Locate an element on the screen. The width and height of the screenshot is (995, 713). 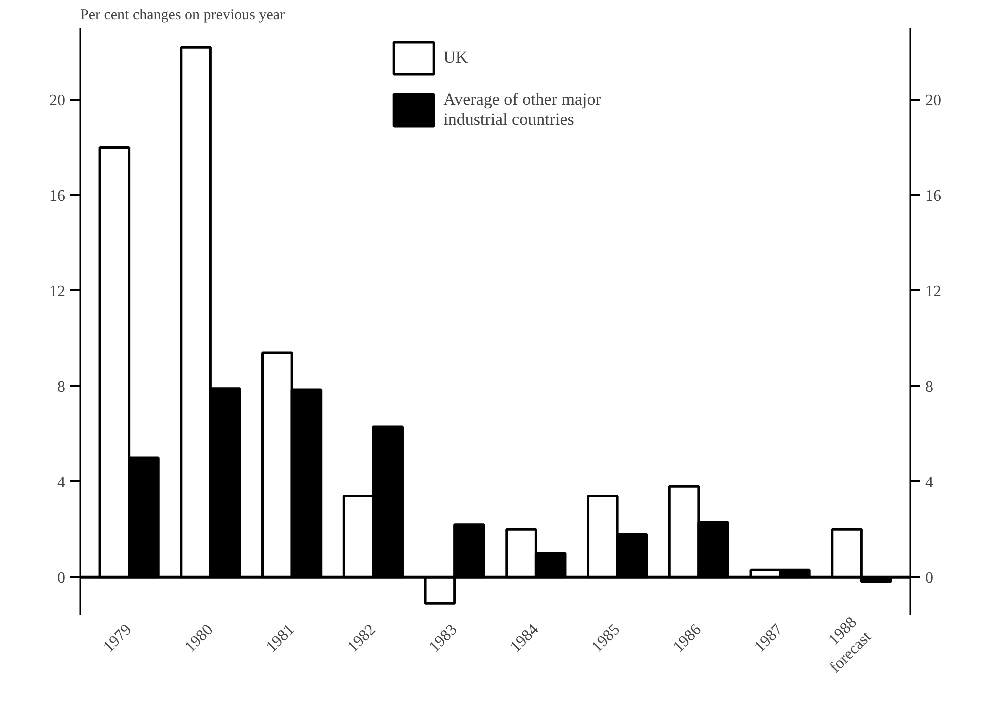
y-tick-label: 12 is located at coordinates (58, 291).